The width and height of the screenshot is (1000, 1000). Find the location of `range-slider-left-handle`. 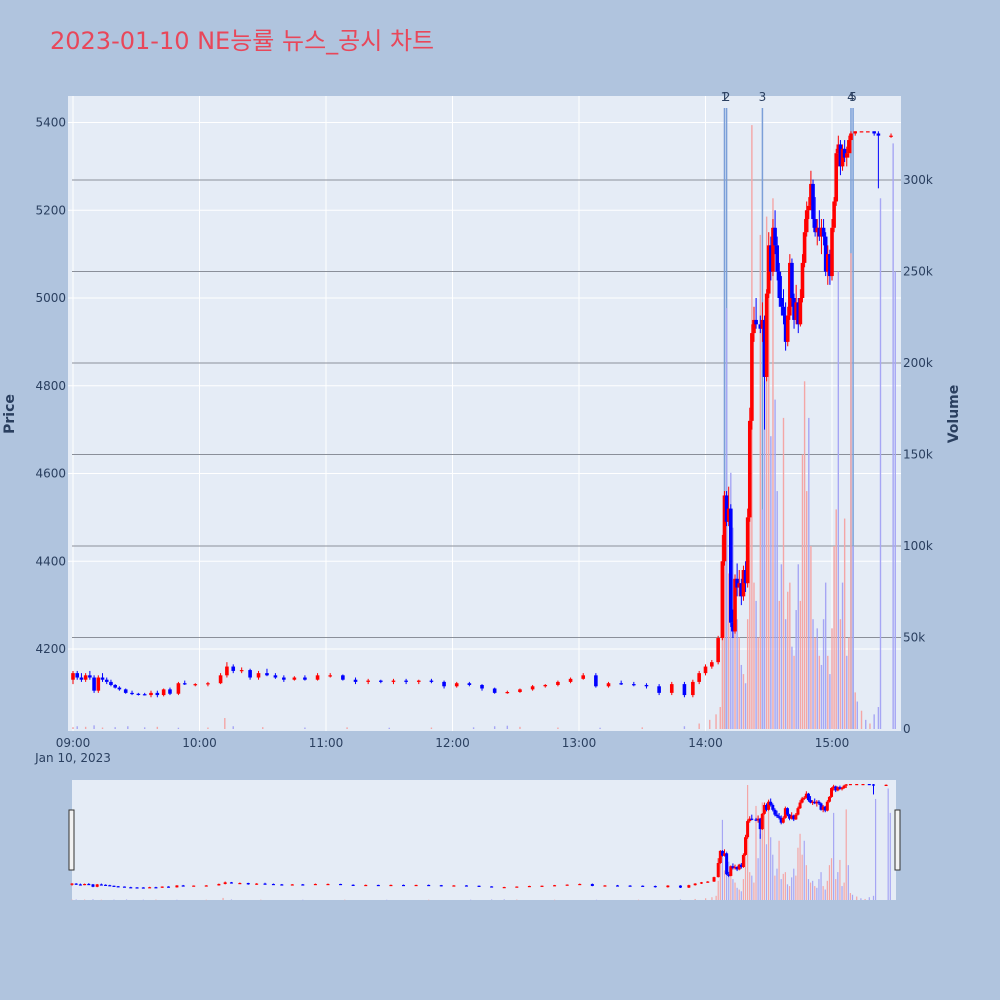

range-slider-left-handle is located at coordinates (71, 840).